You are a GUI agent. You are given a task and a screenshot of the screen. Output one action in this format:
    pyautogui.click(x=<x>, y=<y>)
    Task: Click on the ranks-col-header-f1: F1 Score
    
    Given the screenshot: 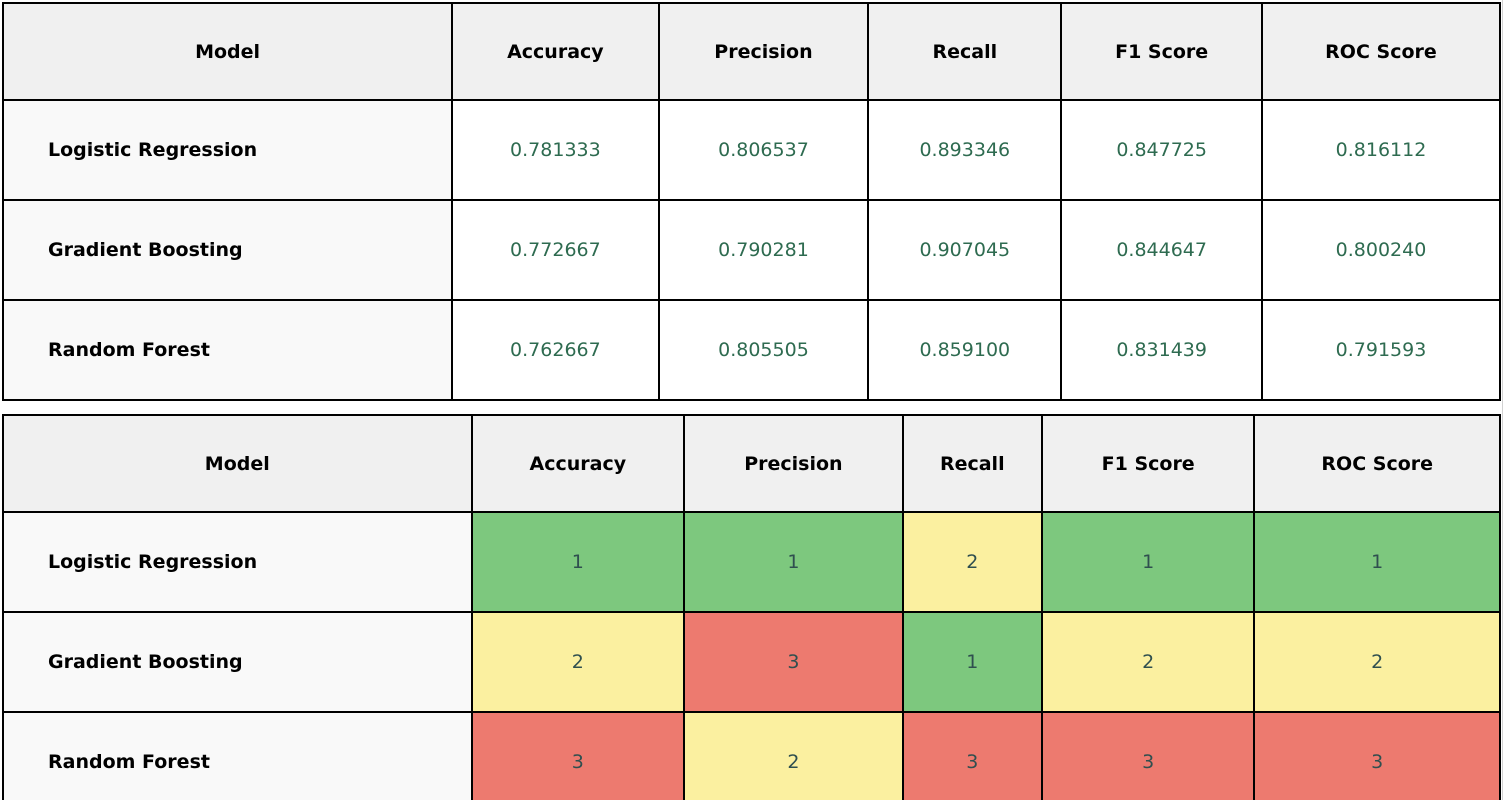 What is the action you would take?
    pyautogui.click(x=1148, y=463)
    